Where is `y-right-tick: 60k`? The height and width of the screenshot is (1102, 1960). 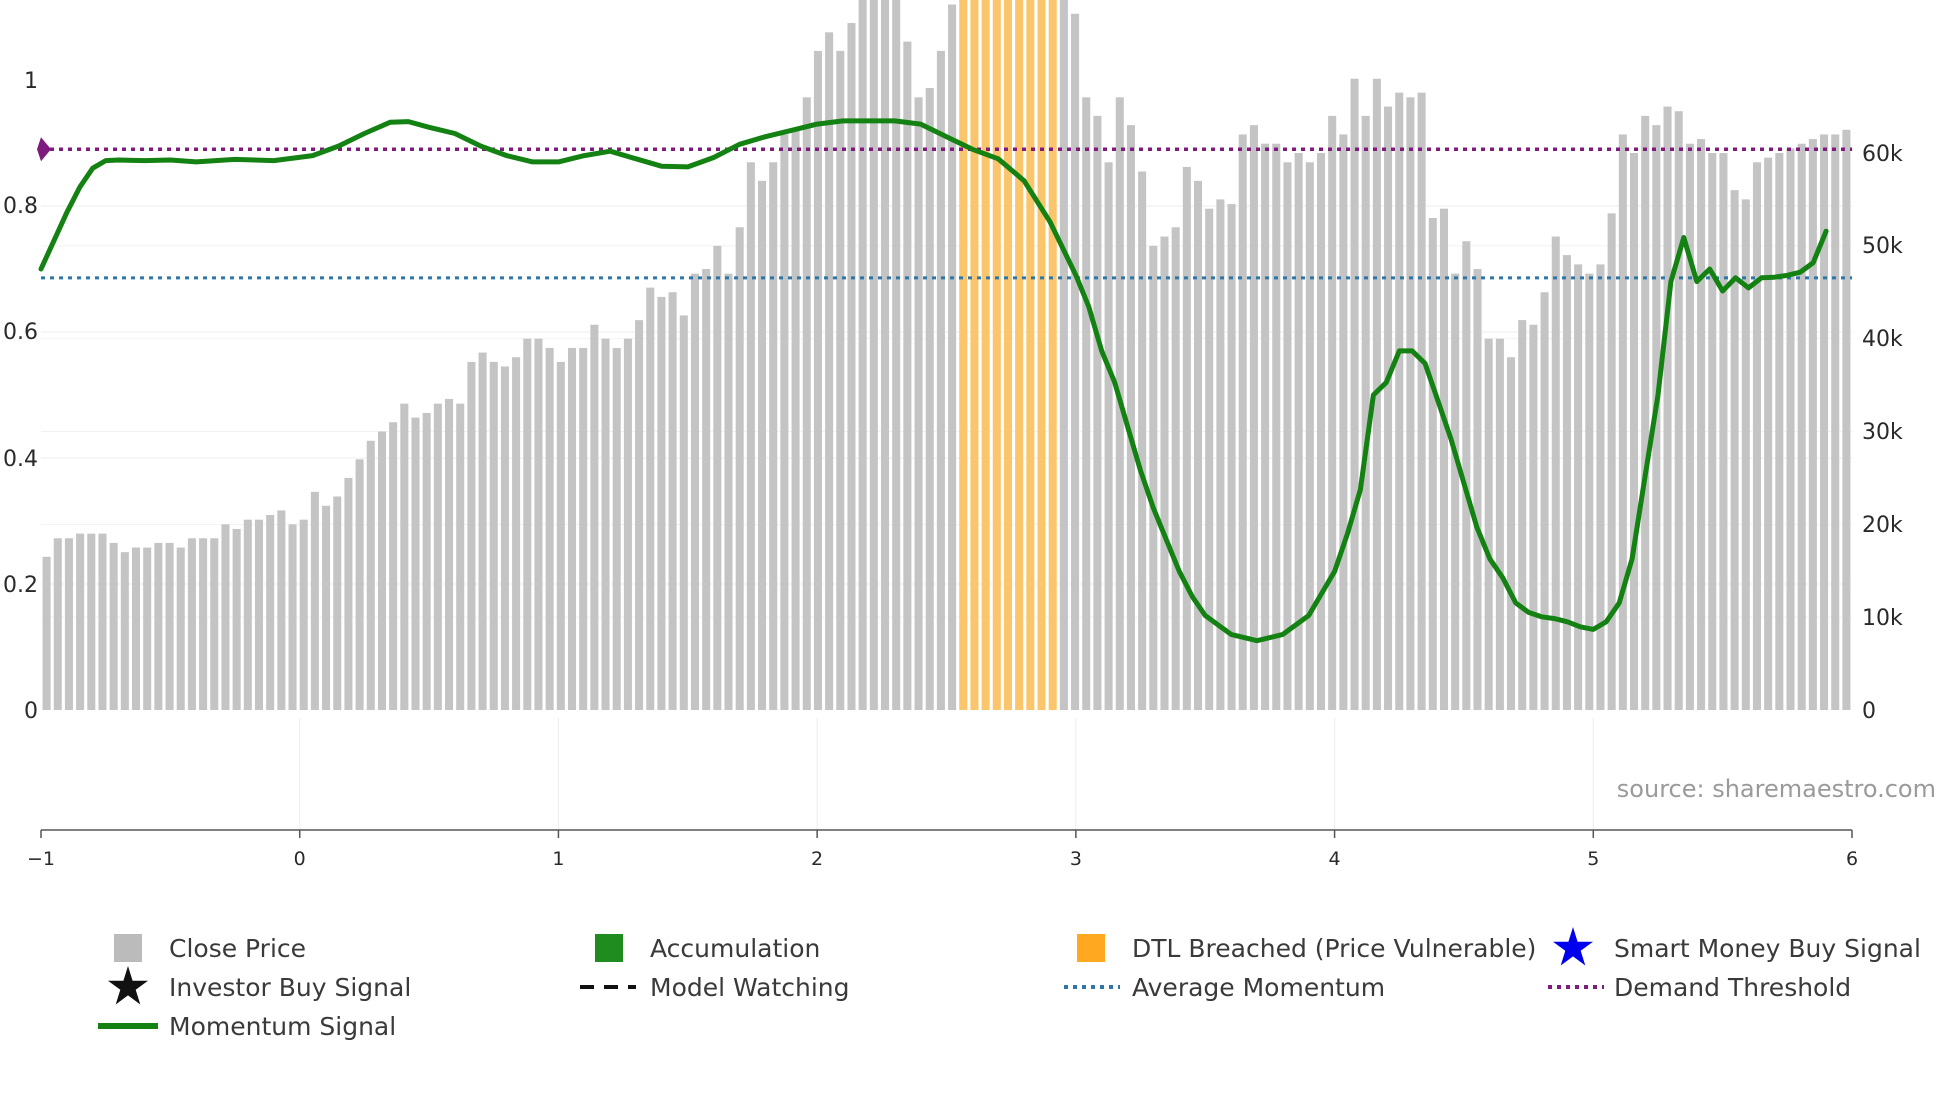 y-right-tick: 60k is located at coordinates (1882, 154).